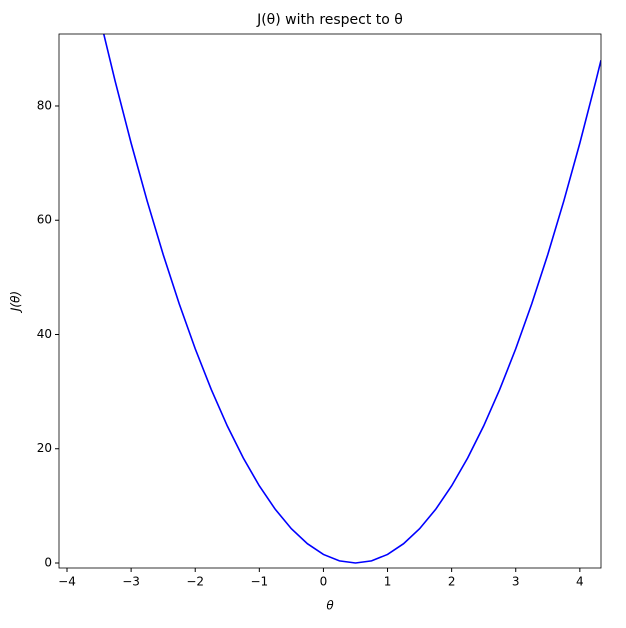 The width and height of the screenshot is (626, 628). I want to click on y-tick-label: 80, so click(44, 105).